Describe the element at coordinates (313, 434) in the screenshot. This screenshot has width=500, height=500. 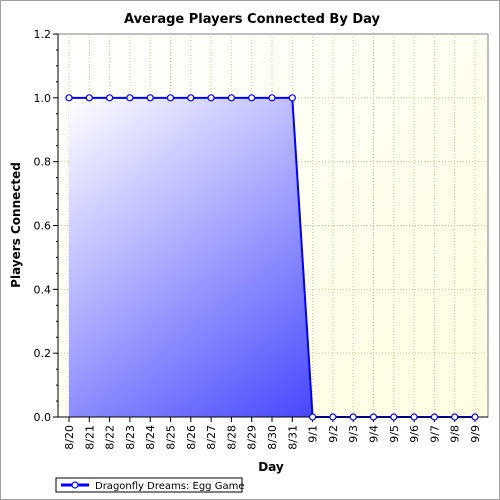
I see `x-tick-label: 9/1` at that location.